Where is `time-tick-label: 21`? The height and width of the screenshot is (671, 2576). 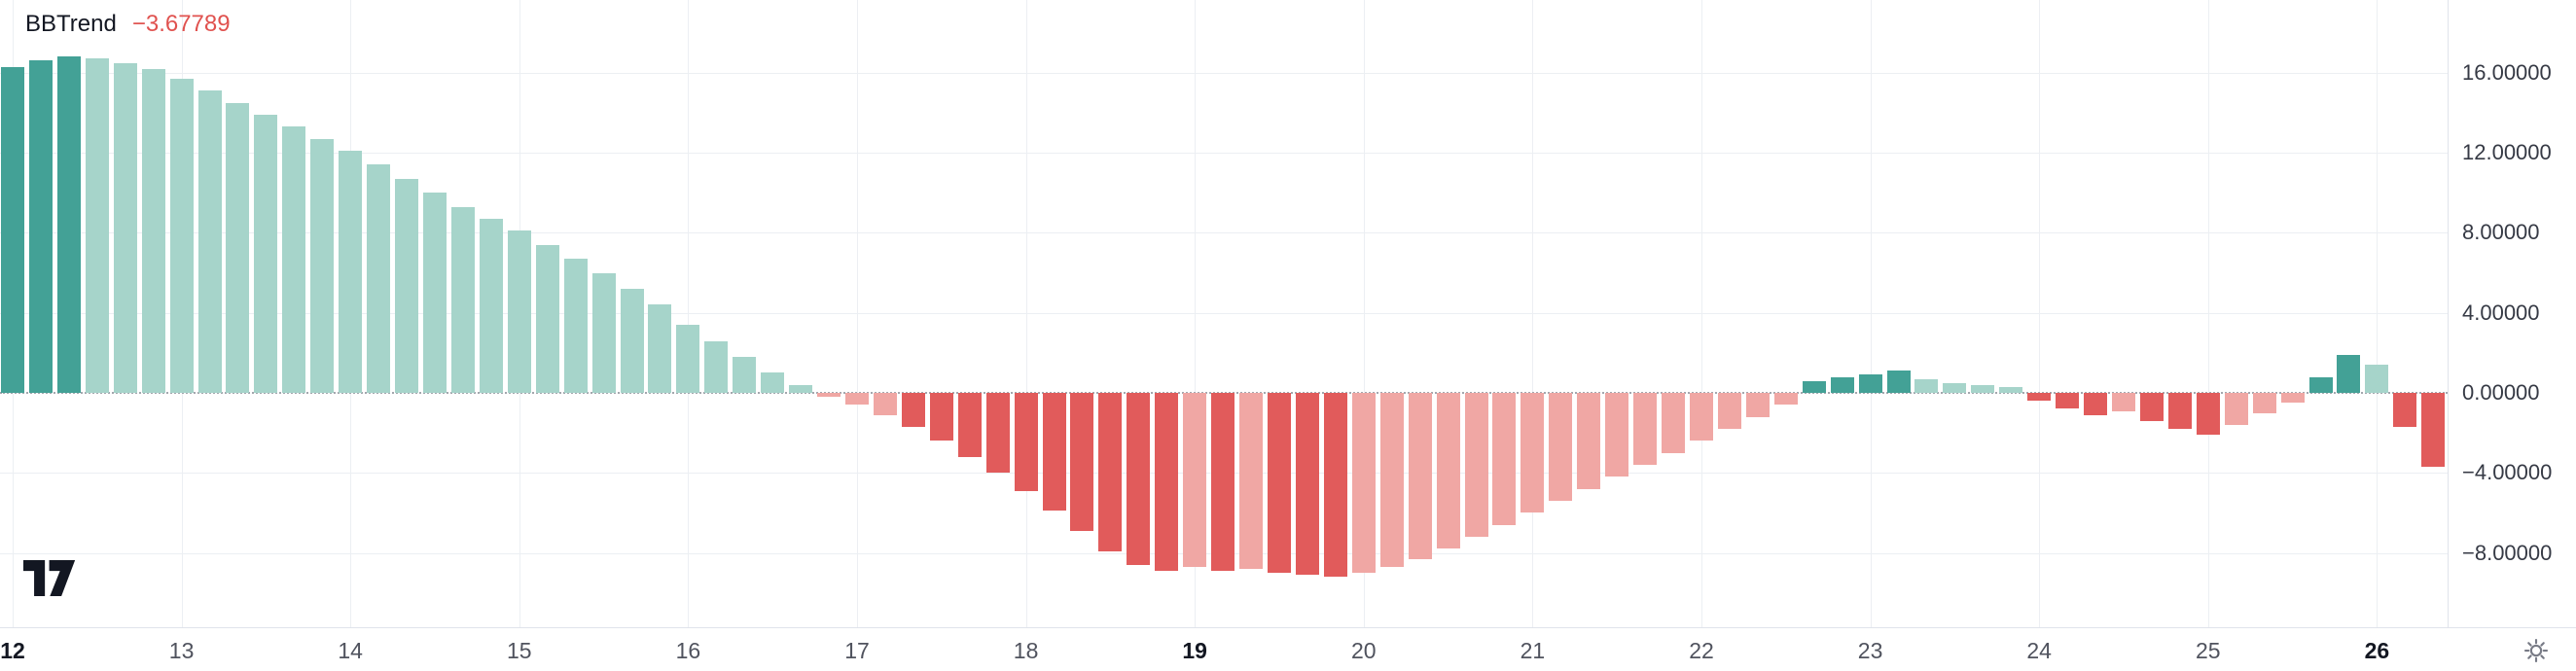
time-tick-label: 21 is located at coordinates (1533, 650).